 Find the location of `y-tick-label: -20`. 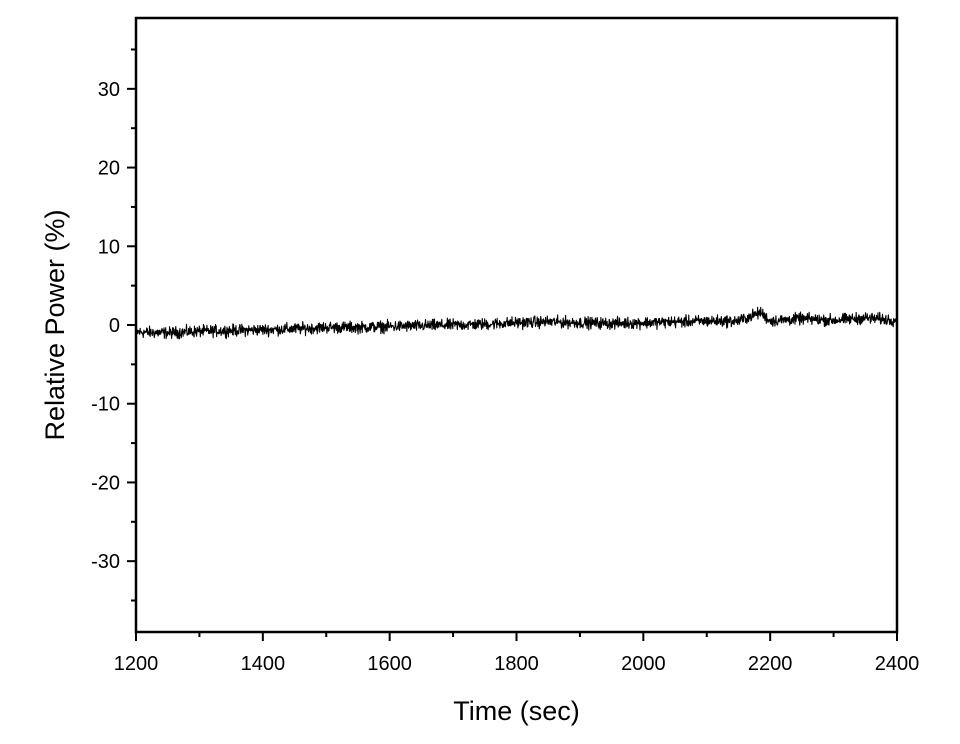

y-tick-label: -20 is located at coordinates (105, 483).